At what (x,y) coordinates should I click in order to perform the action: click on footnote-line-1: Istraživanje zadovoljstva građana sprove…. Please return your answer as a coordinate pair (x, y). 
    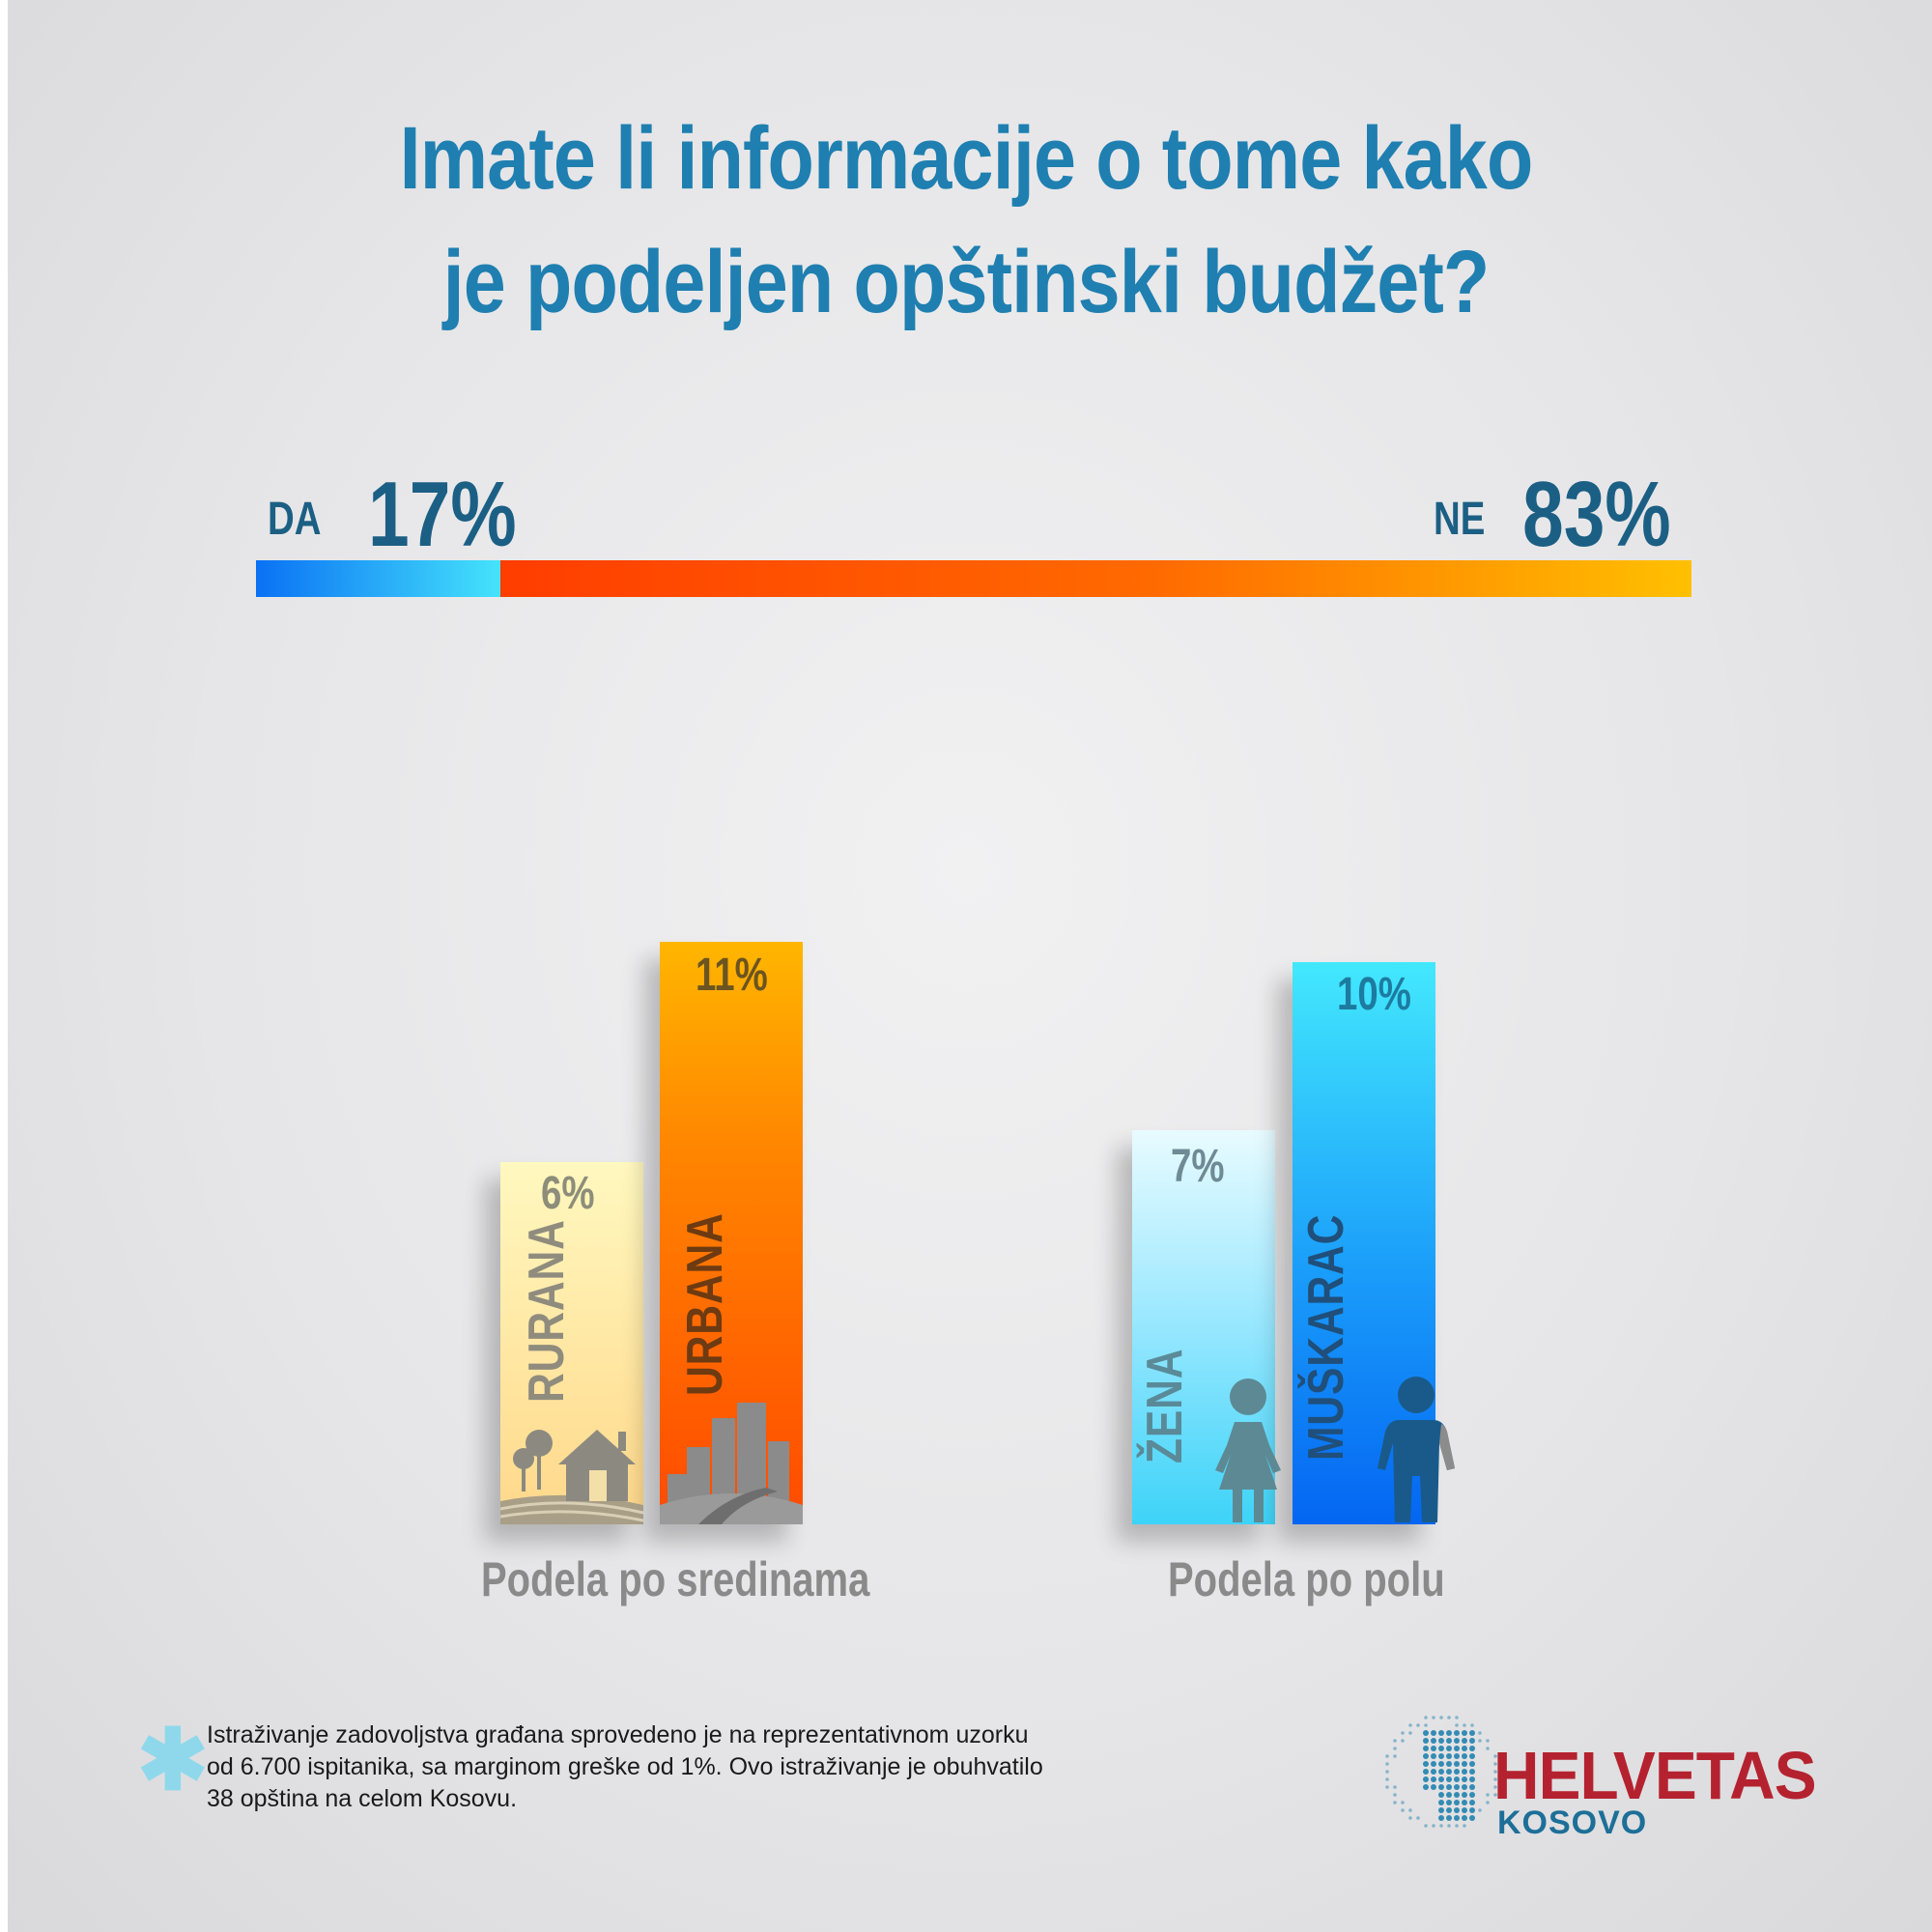
    Looking at the image, I should click on (618, 1734).